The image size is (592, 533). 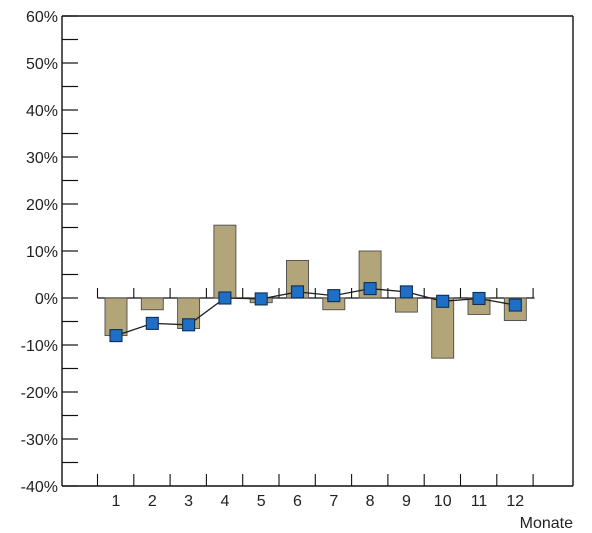 I want to click on y-tick-label: -40%, so click(x=39, y=487).